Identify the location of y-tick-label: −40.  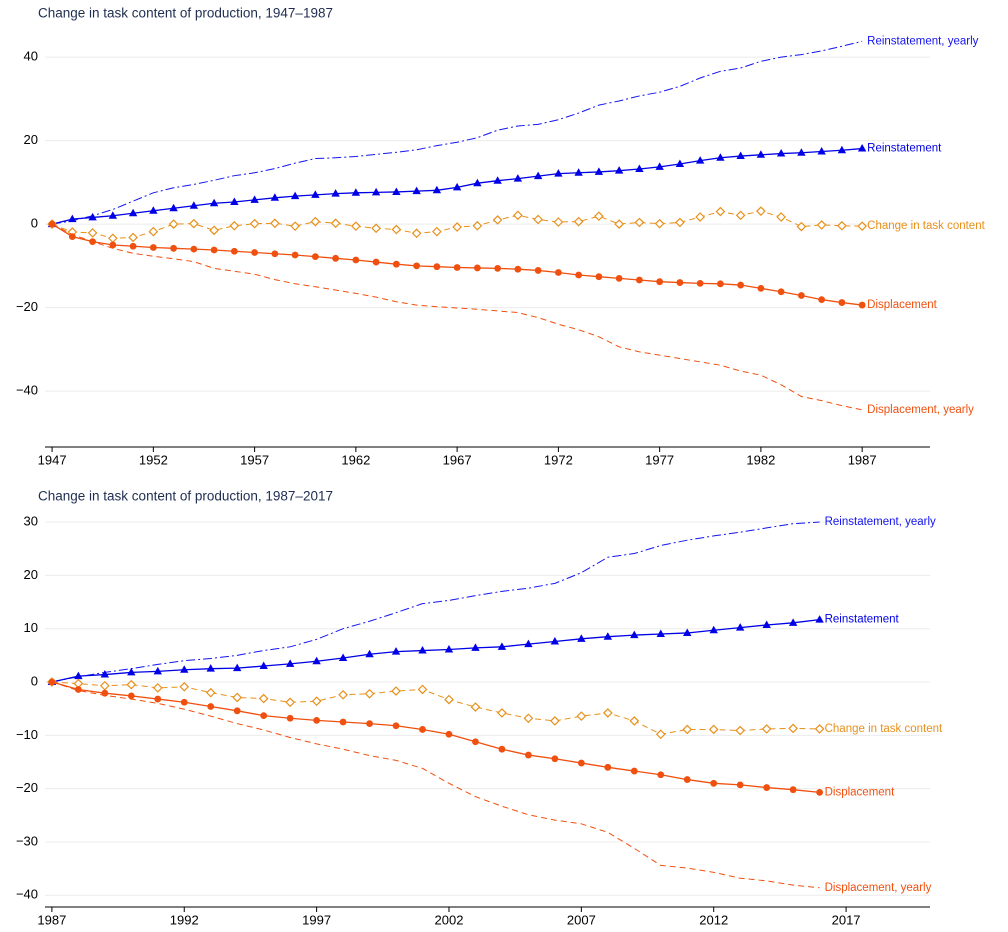
(27, 390).